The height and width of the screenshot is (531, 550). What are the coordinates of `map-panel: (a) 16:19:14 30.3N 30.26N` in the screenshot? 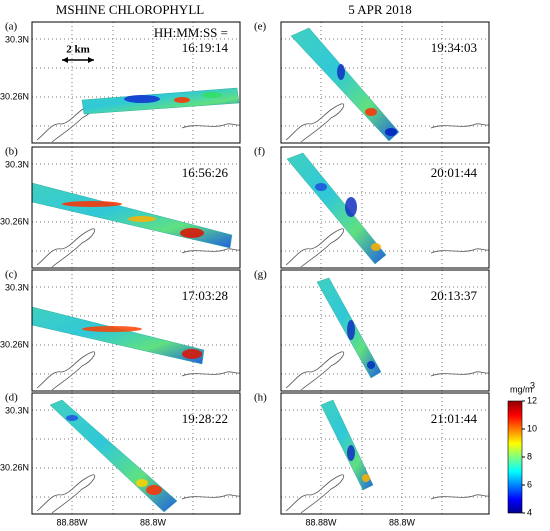 It's located at (120, 82).